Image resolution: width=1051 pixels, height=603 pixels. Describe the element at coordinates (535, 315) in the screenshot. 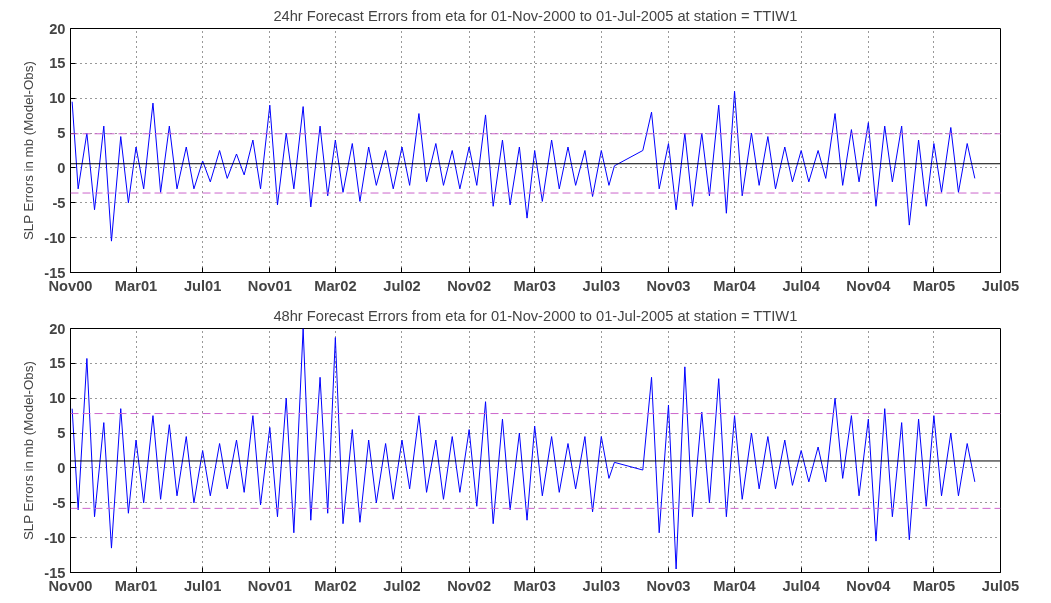

I see `chart-title: 48hr Forecast Errors from eta for 01-Nov-2000 to 01-Jul-2005 at station = TTIW1` at that location.